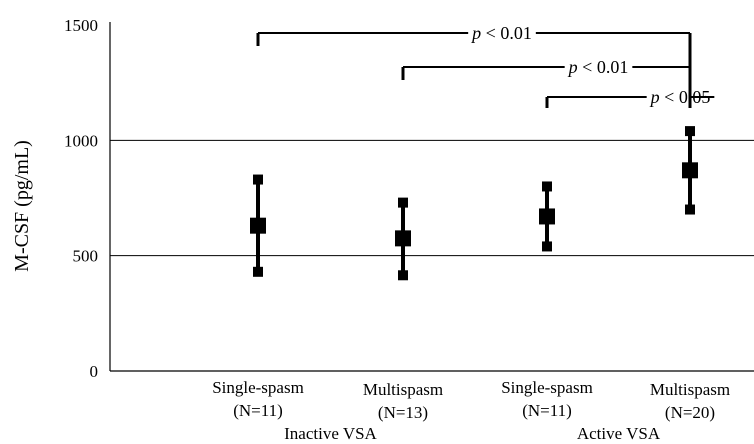 This screenshot has width=754, height=444. I want to click on x-category-count: (N=13), so click(403, 412).